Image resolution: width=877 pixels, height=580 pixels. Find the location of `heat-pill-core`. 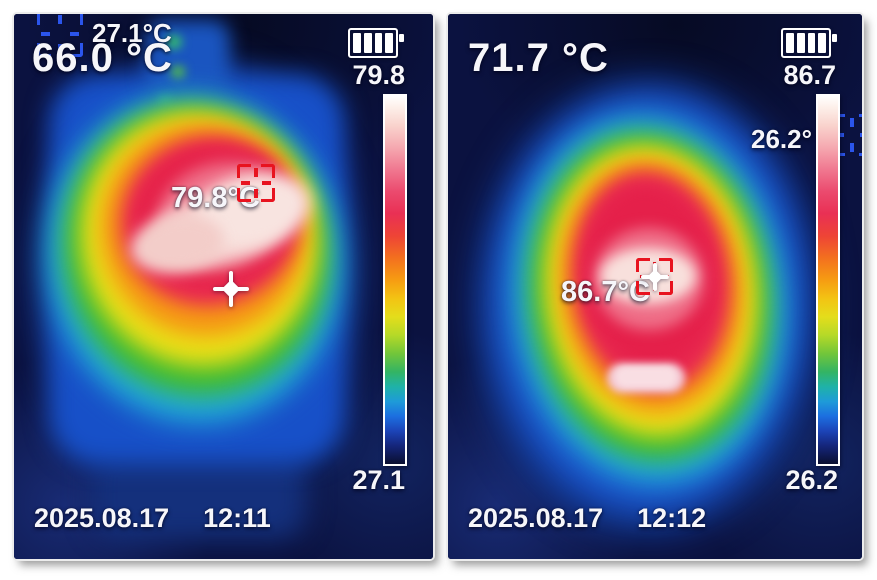

heat-pill-core is located at coordinates (646, 377).